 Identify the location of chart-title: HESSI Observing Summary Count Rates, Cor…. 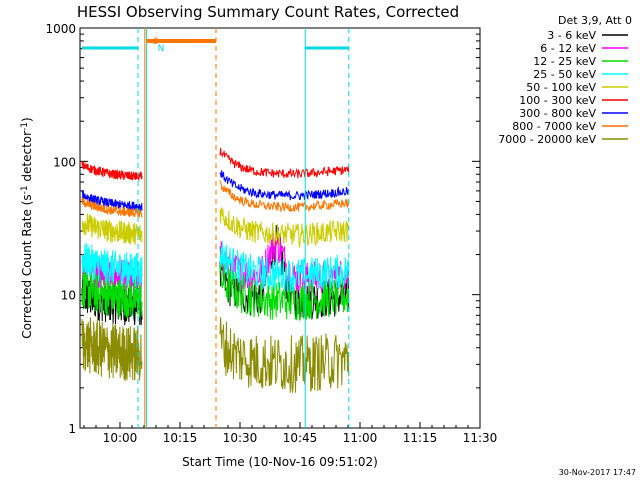
(268, 12).